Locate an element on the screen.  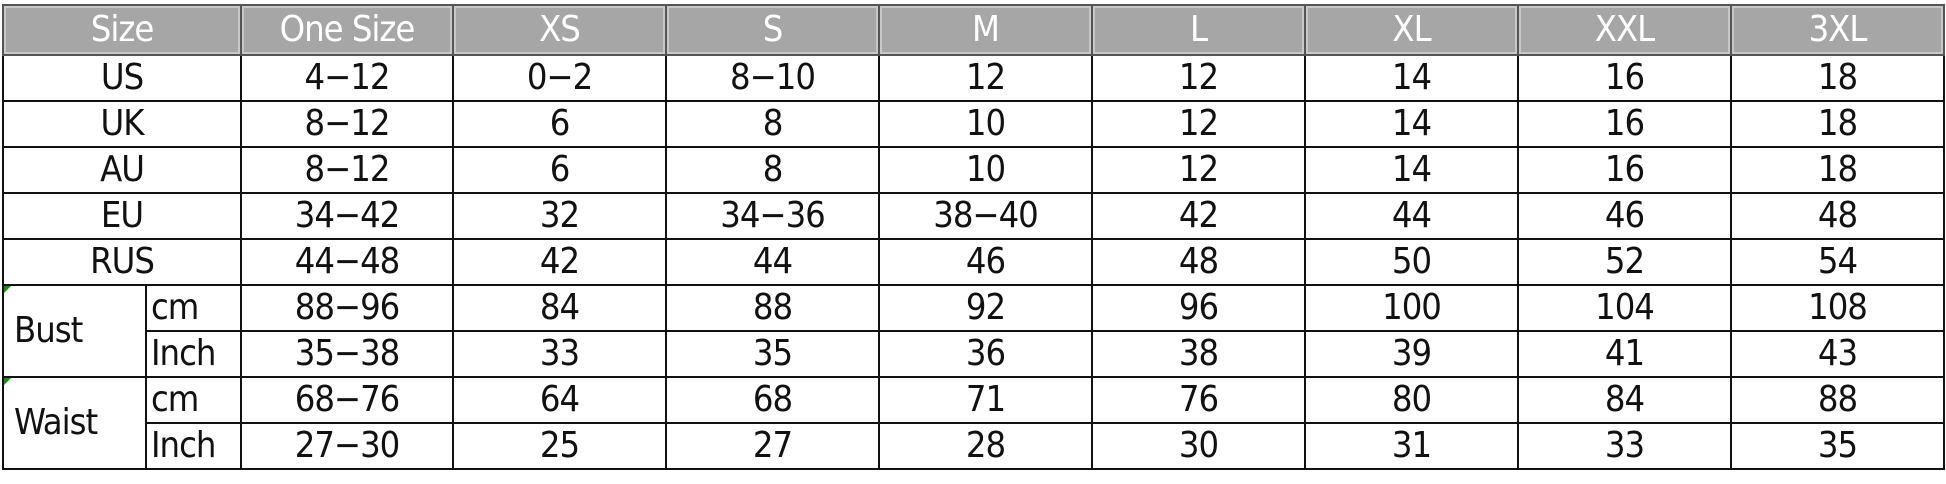
measurement-value: 76 is located at coordinates (1198, 400).